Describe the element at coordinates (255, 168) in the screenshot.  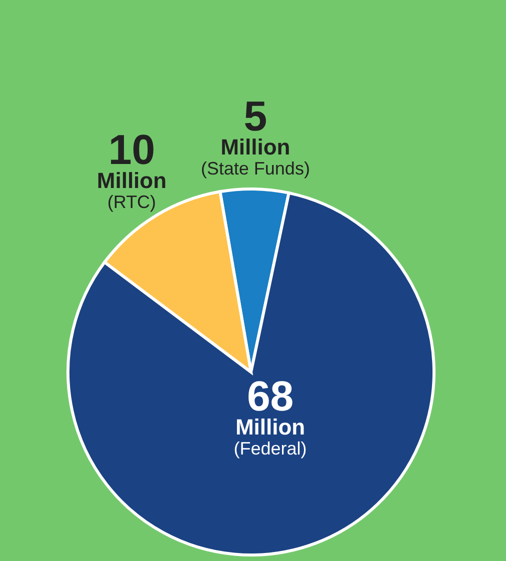
I see `slice-label: (State Funds)` at that location.